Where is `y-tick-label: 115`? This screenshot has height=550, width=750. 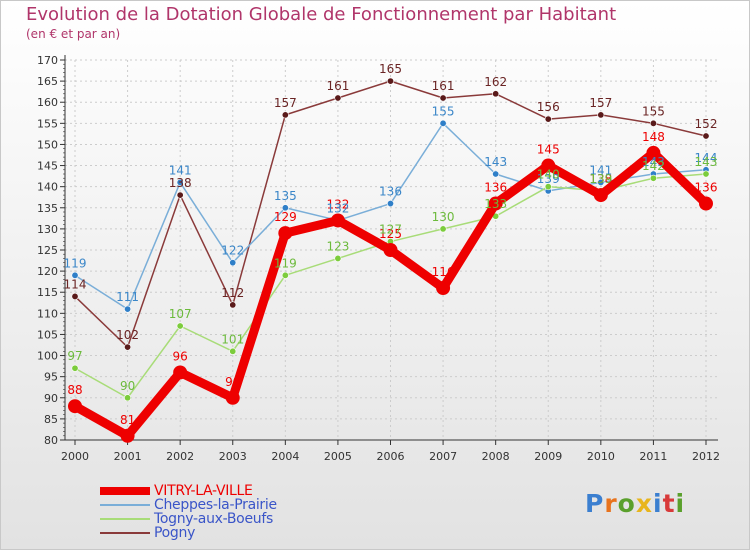
y-tick-label: 115 is located at coordinates (47, 292).